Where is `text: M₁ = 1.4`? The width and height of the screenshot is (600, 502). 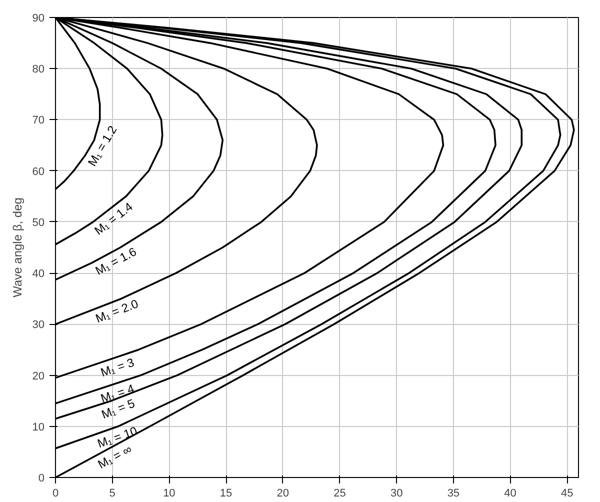 text: M₁ = 1.4 is located at coordinates (114, 218).